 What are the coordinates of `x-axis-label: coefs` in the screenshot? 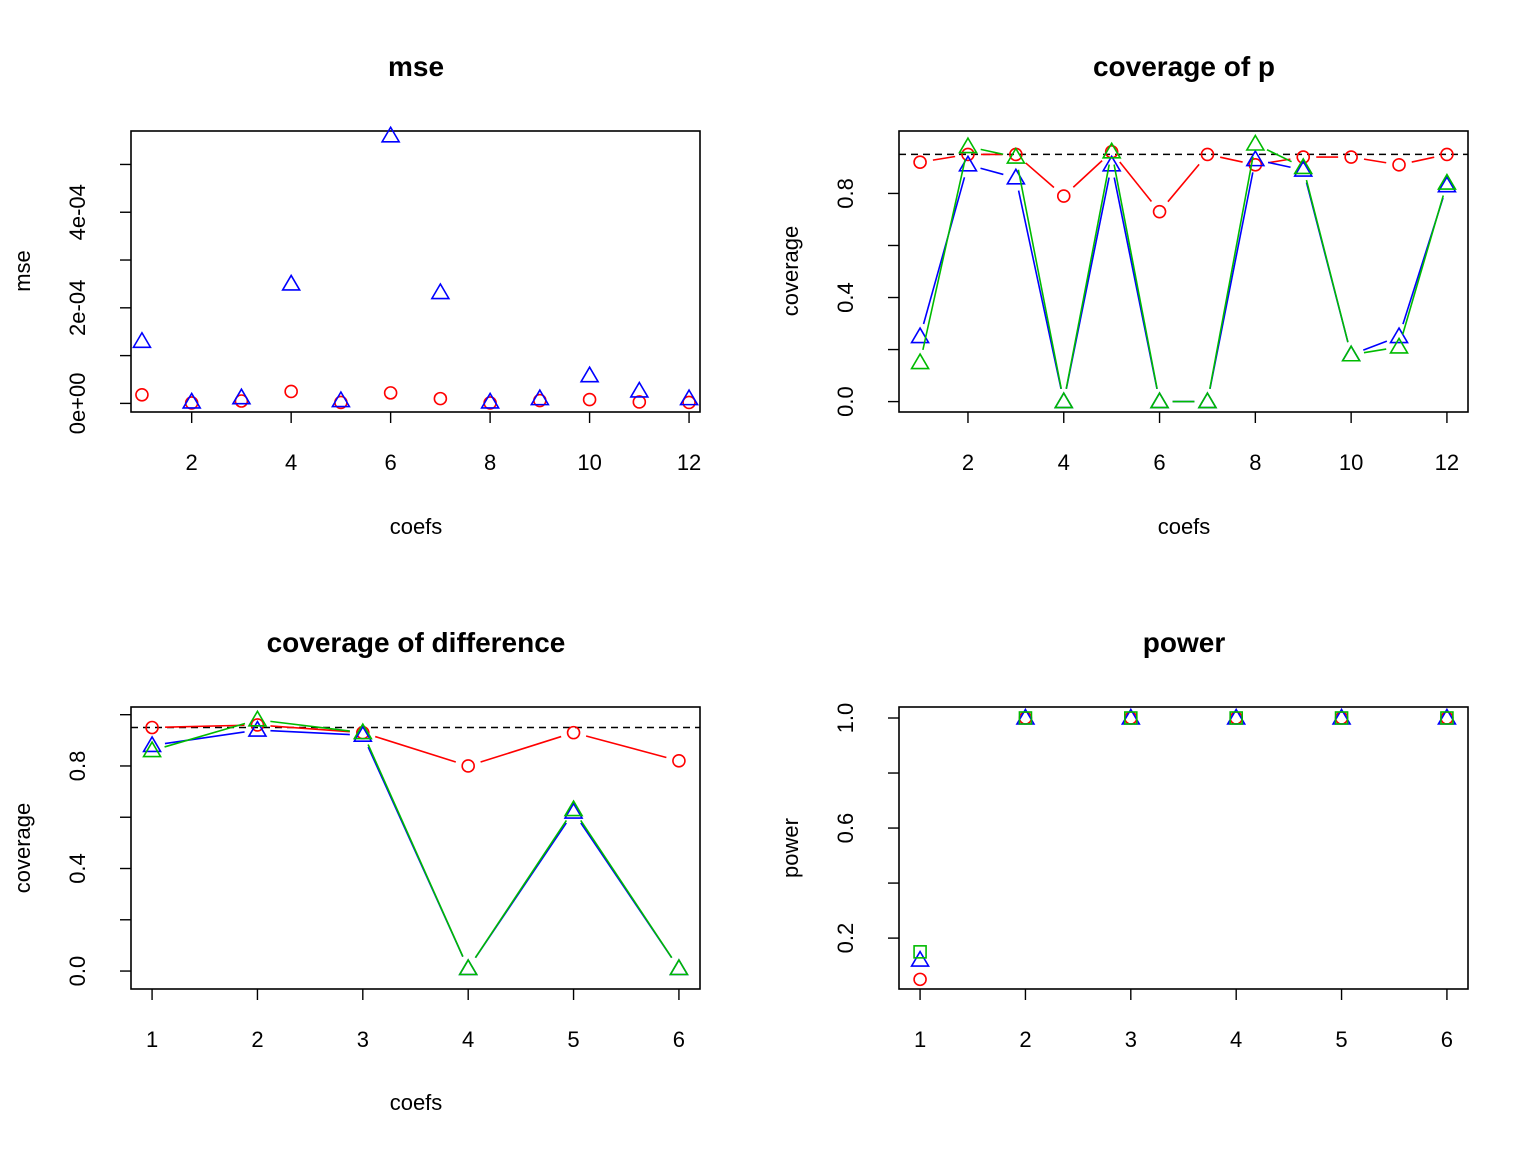 It's located at (1184, 526).